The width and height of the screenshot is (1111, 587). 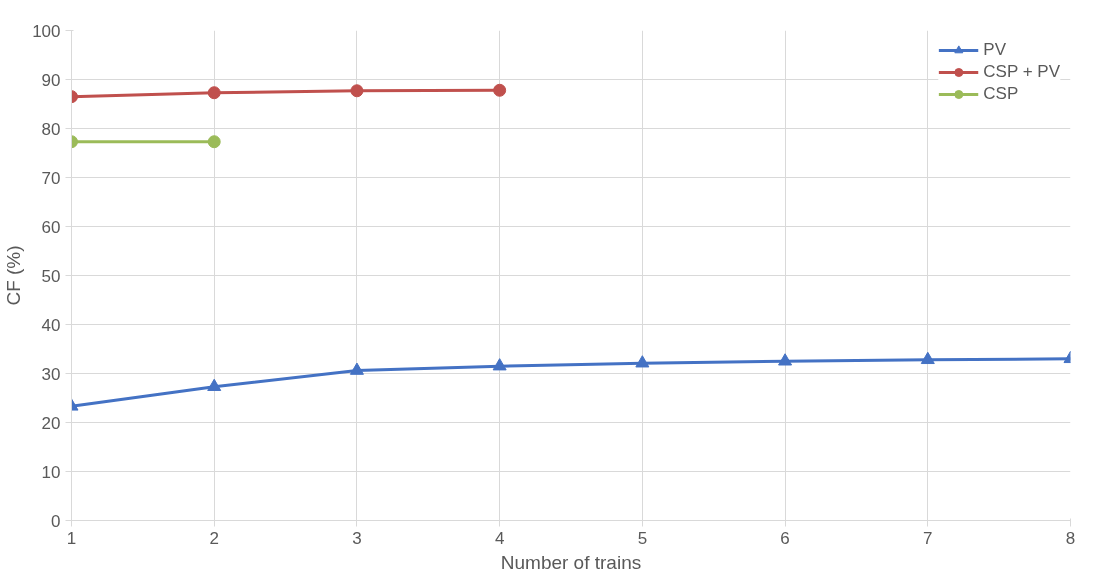 What do you see at coordinates (46, 31) in the screenshot?
I see `y-tick-label: 100` at bounding box center [46, 31].